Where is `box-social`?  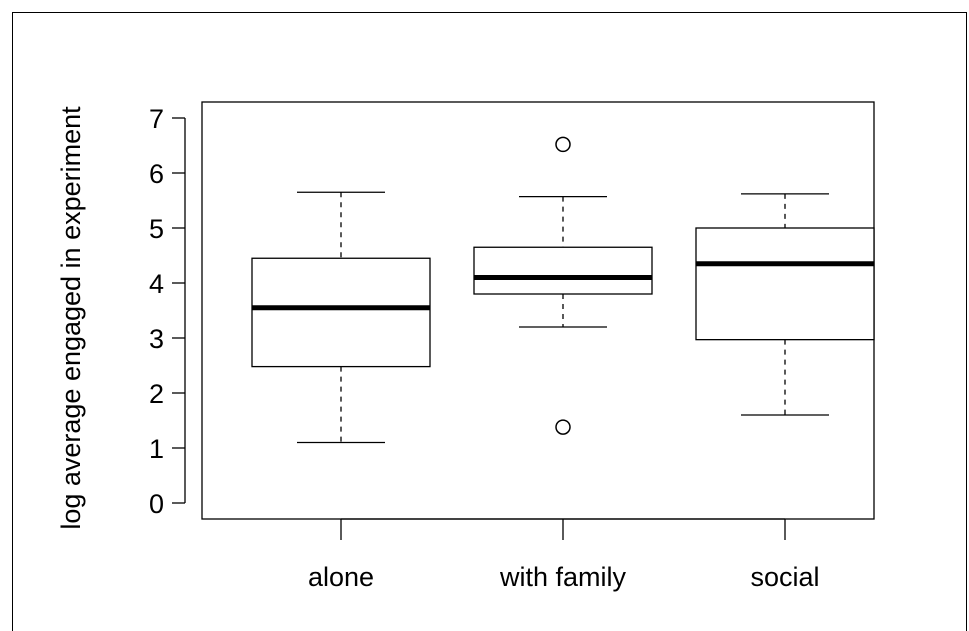
box-social is located at coordinates (785, 304).